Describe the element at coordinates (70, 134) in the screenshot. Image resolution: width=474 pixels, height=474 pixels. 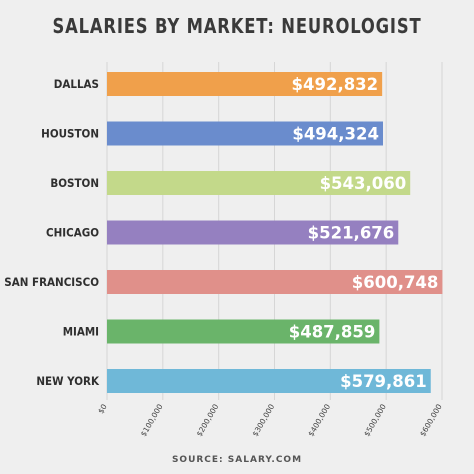
I see `category-label: HOUSTON` at that location.